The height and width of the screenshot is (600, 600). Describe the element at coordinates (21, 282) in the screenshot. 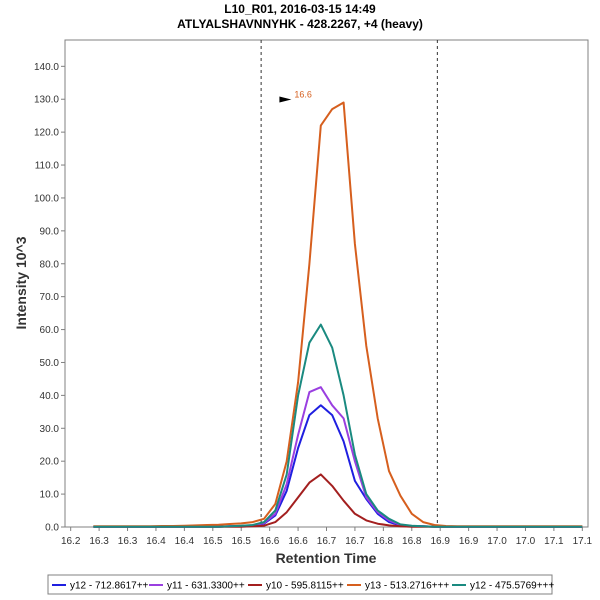

I see `y-axis-title: Intensity 10^3` at that location.